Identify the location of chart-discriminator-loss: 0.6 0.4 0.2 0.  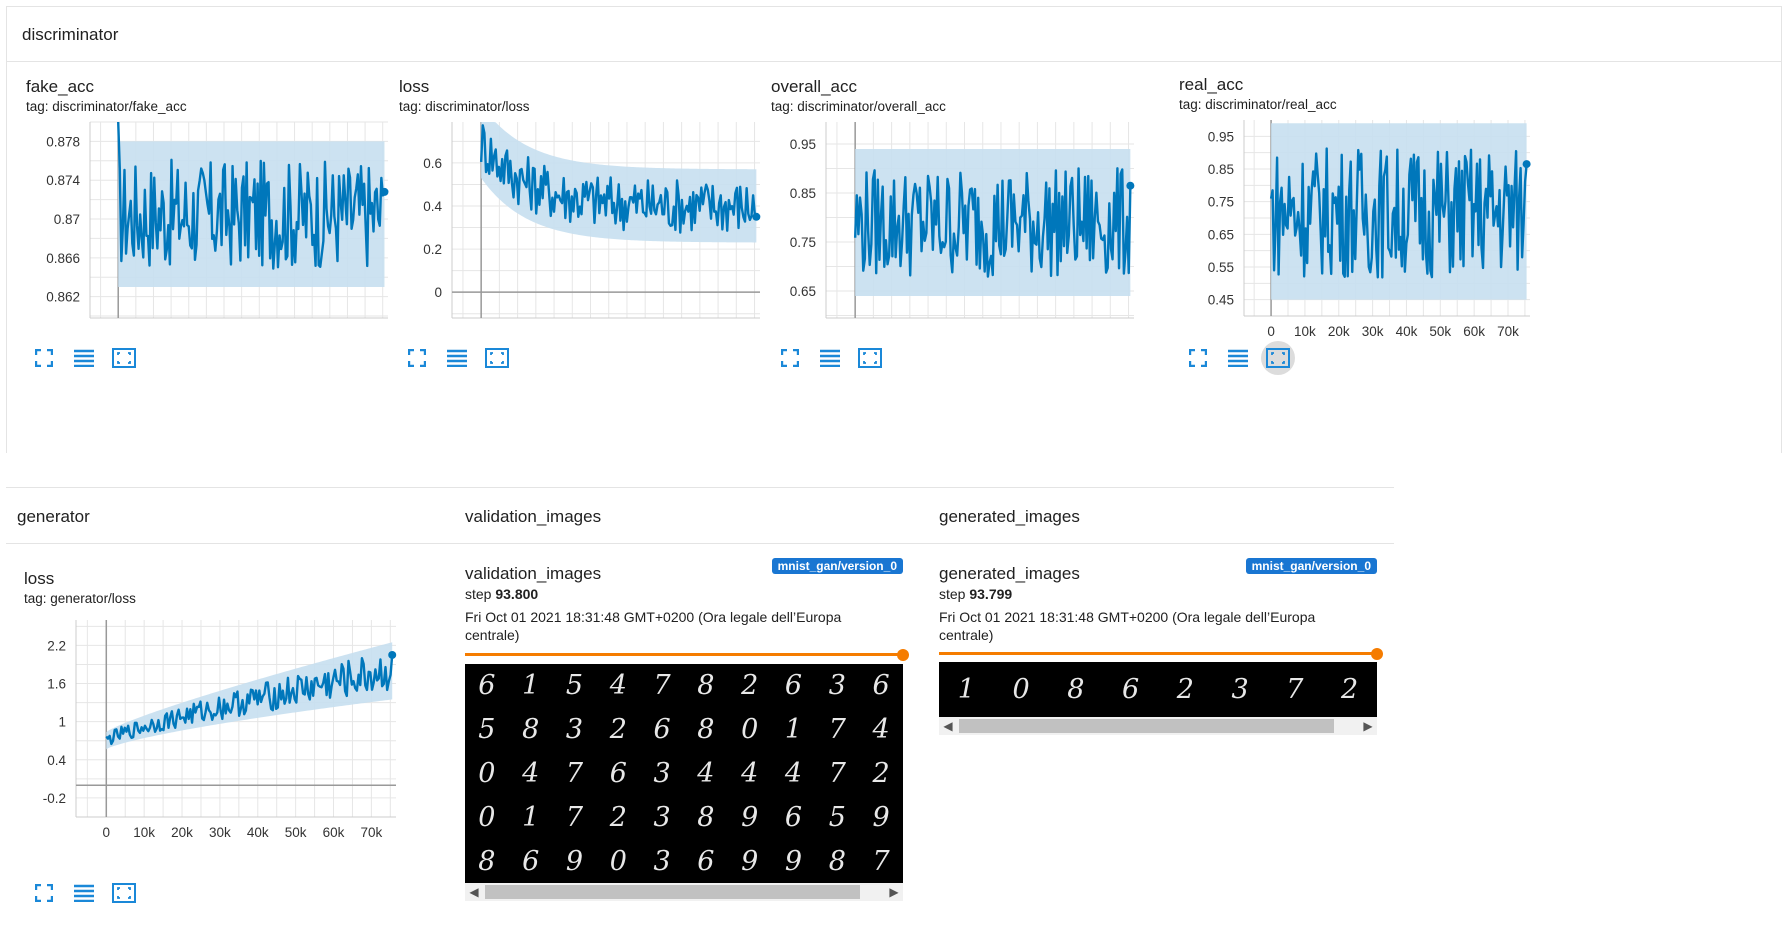
(581, 220).